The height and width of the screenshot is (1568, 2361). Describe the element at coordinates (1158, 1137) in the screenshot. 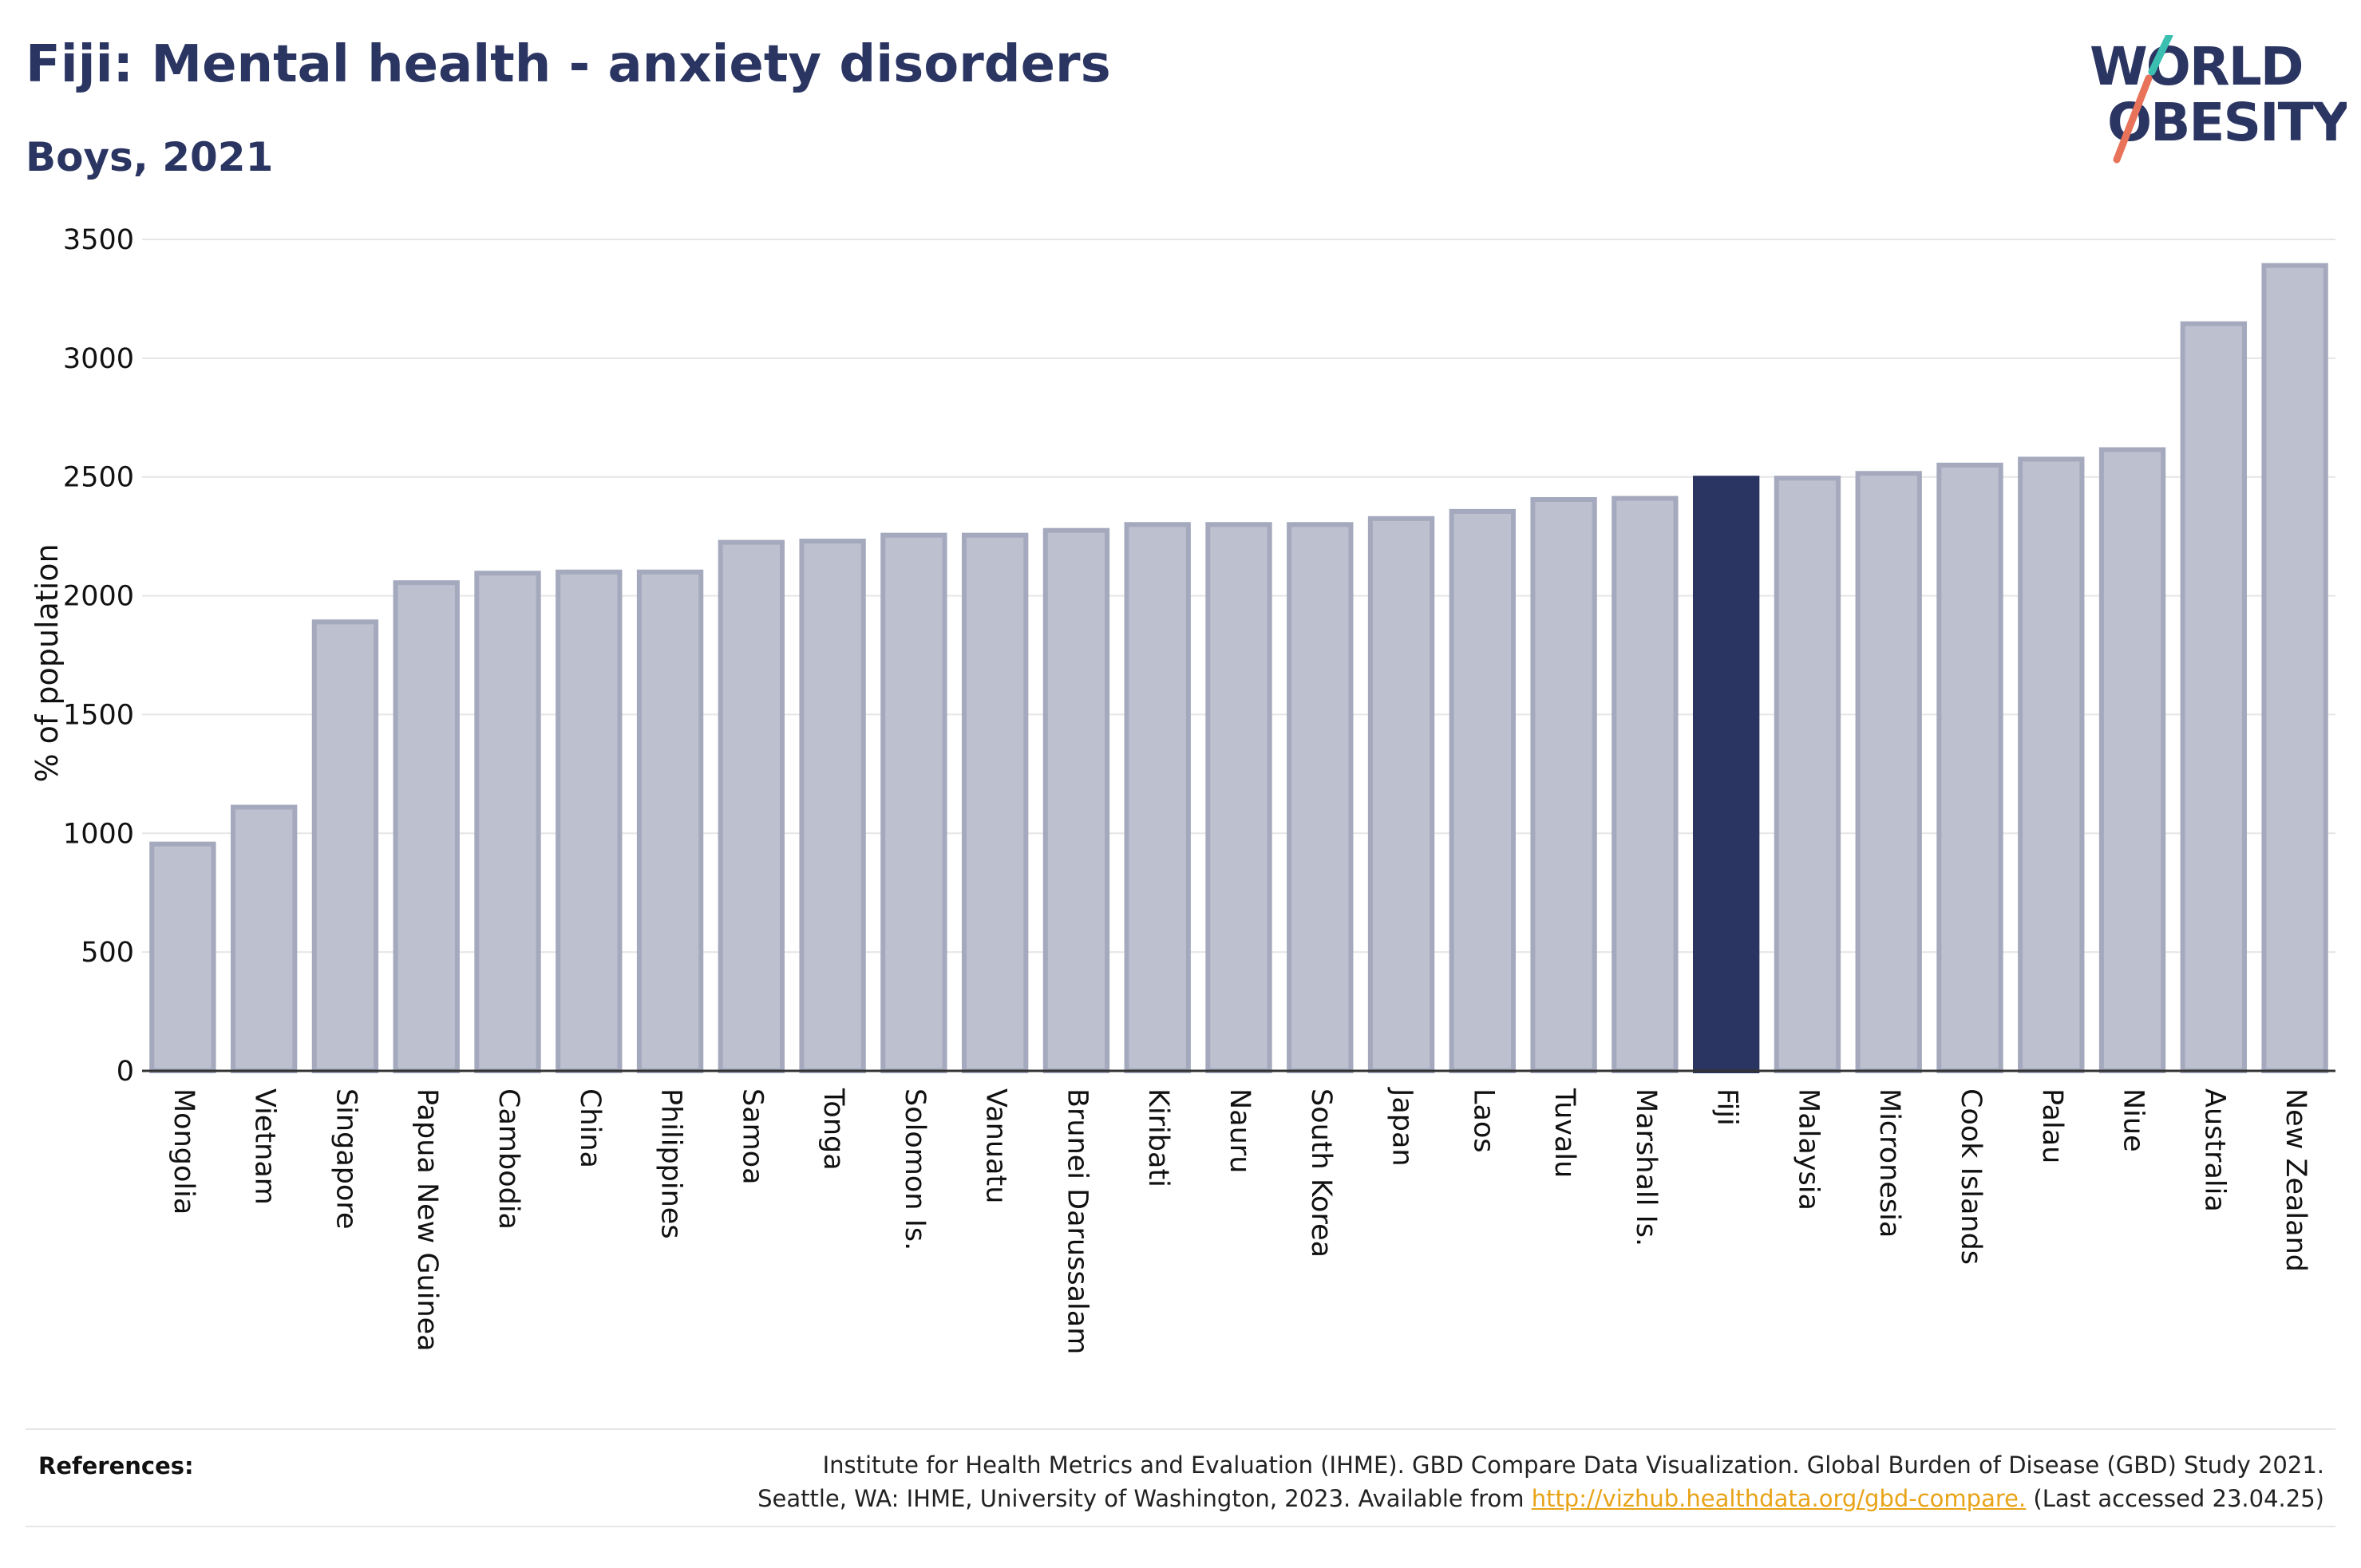

I see `x-tick-label: Kiribati` at that location.